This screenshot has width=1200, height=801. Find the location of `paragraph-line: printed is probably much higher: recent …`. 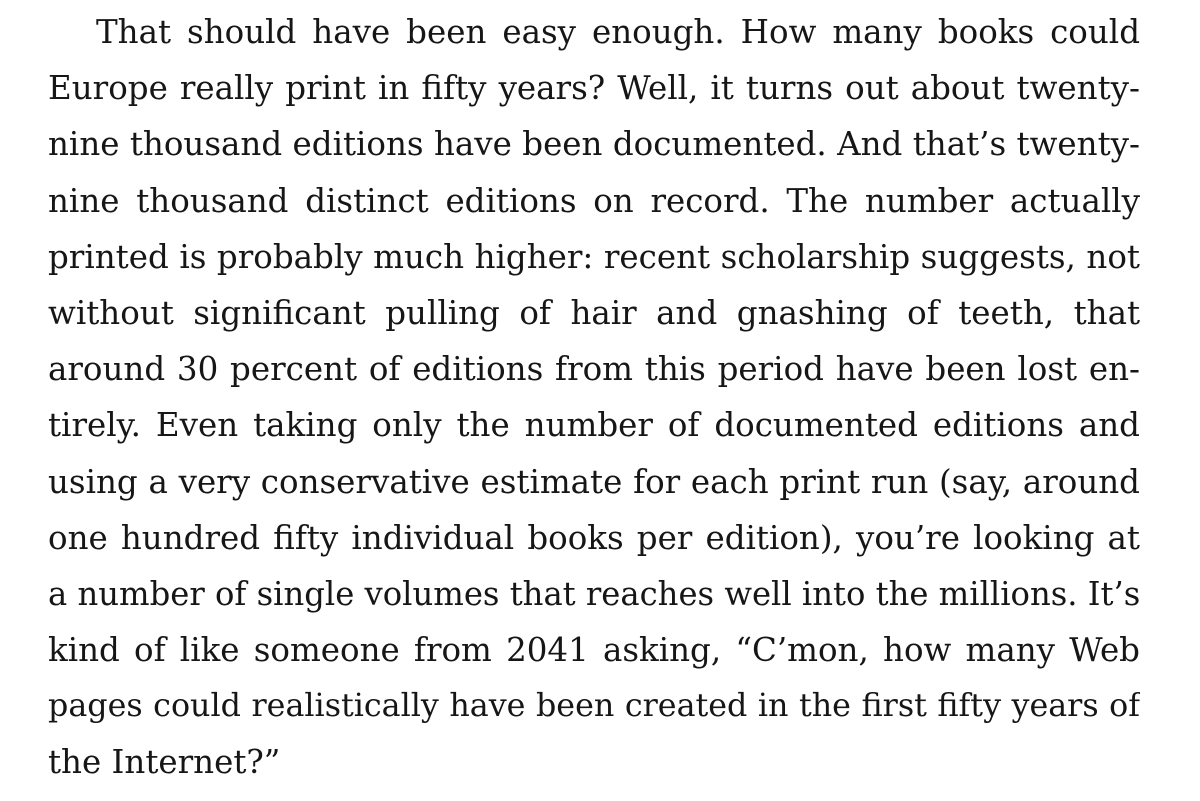

paragraph-line: printed is probably much higher: recent … is located at coordinates (594, 256).